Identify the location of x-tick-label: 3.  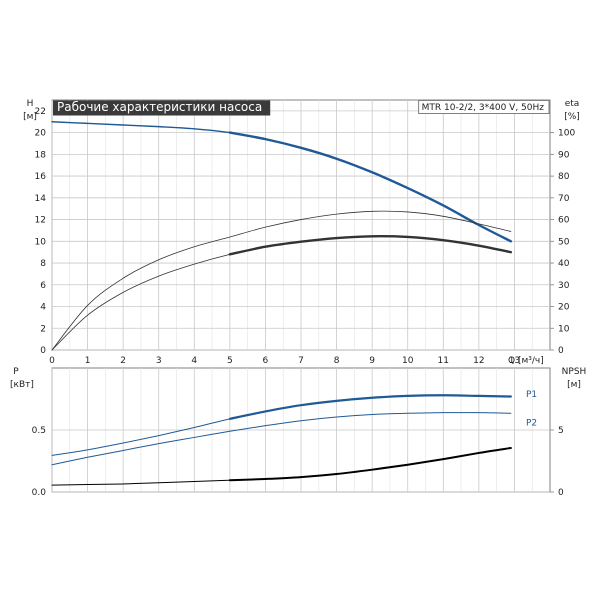
(159, 361).